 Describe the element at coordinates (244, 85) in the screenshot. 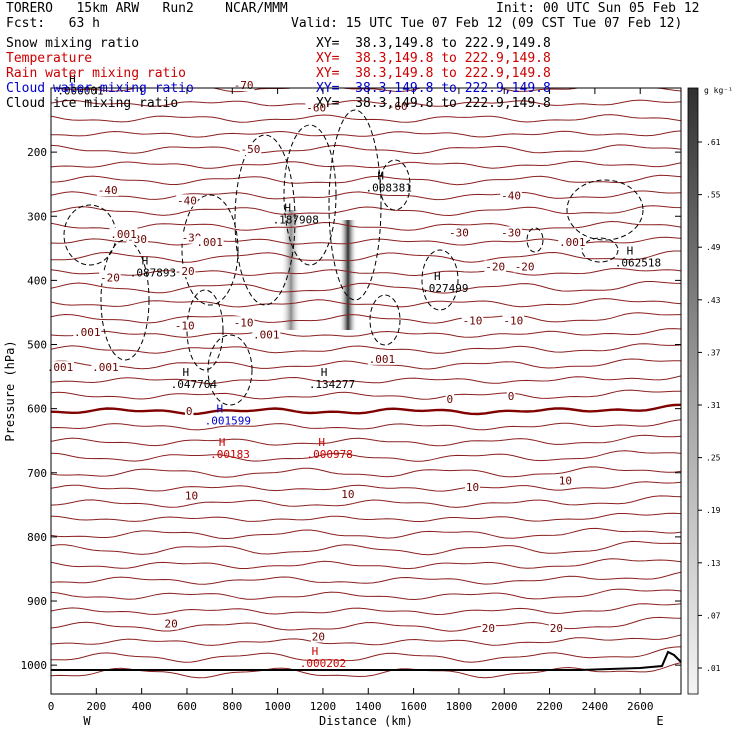

I see `temperature-label: -70` at that location.